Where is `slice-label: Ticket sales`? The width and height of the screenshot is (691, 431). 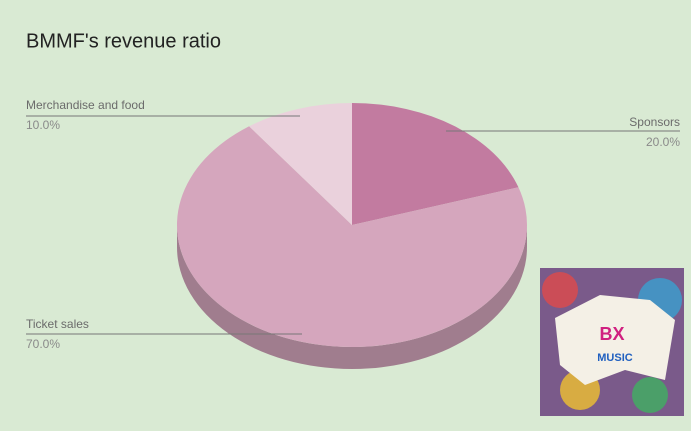
slice-label: Ticket sales is located at coordinates (57, 324).